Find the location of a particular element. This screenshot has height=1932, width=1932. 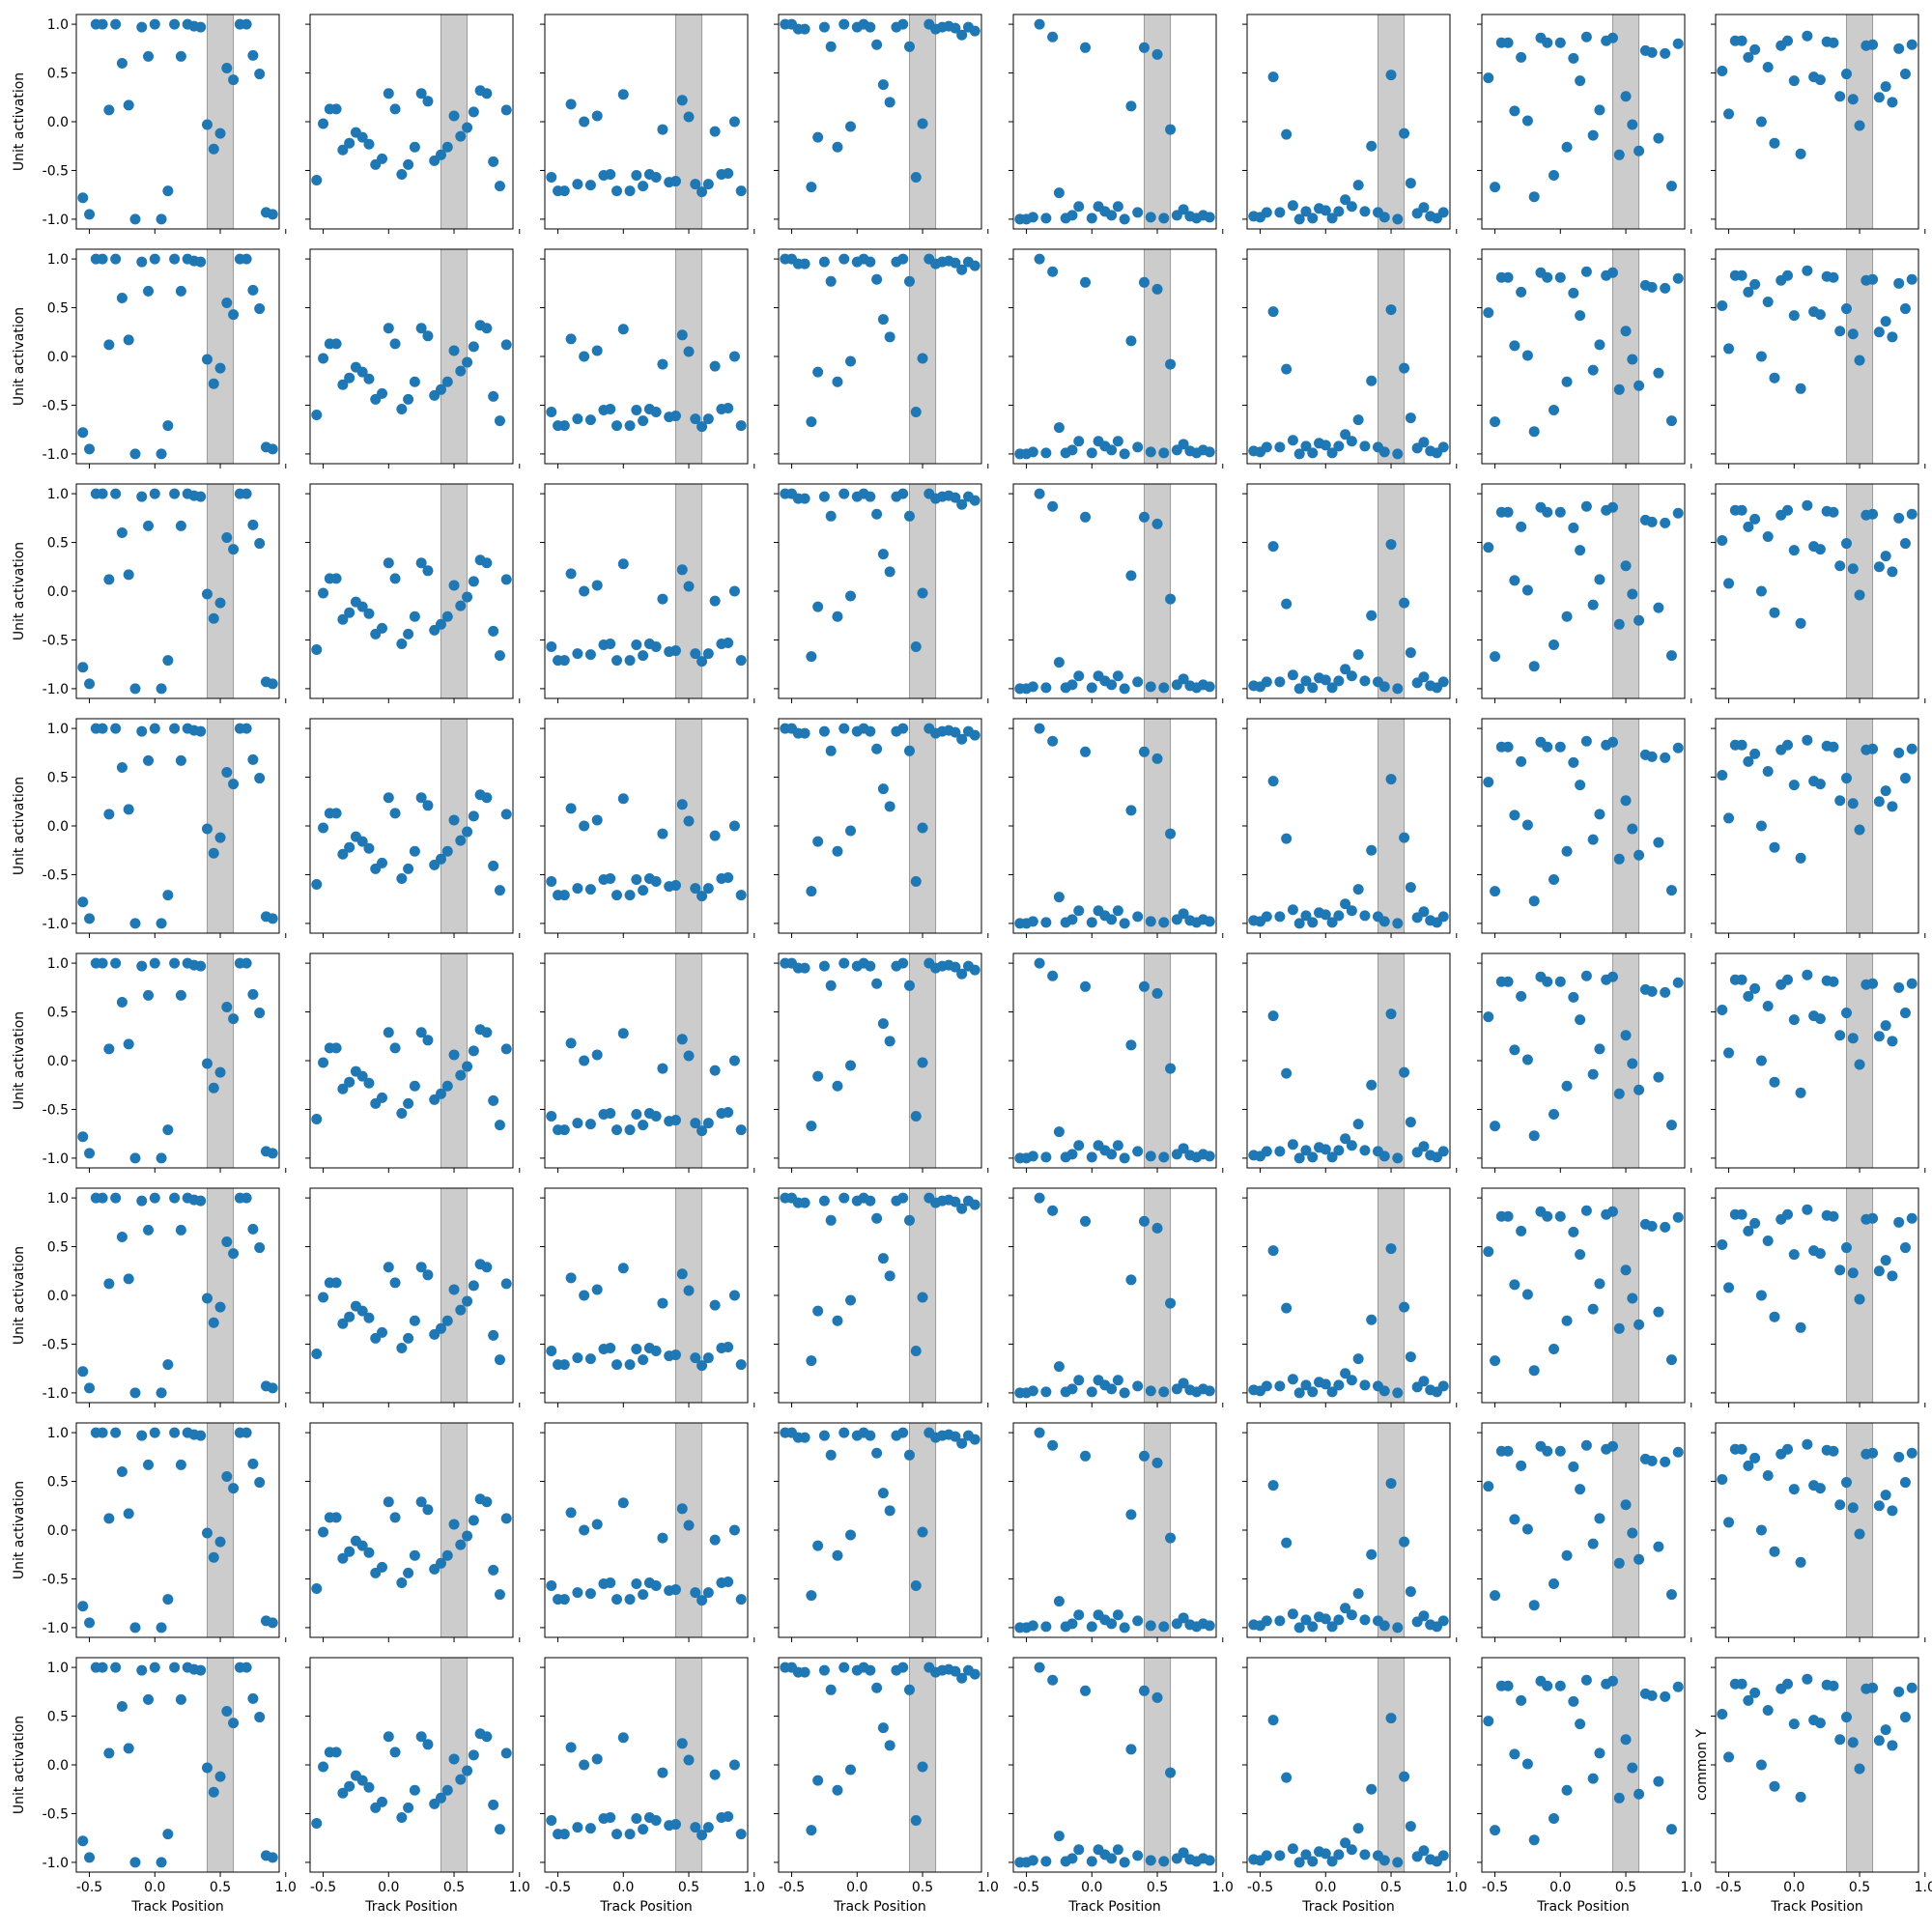

highlight-band is located at coordinates (454, 1765).